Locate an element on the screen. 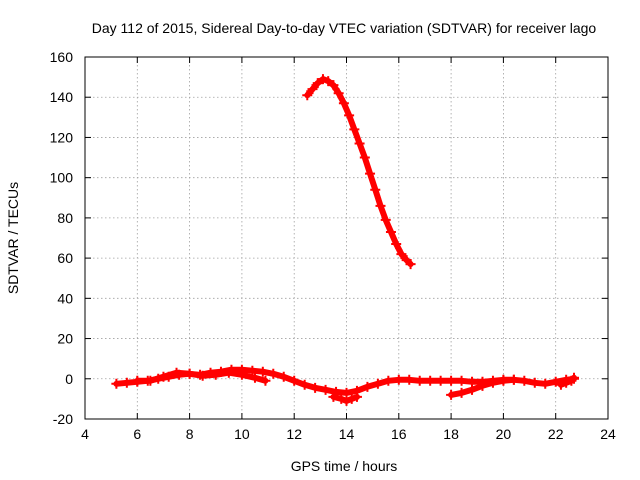 The width and height of the screenshot is (640, 480). x-axis-label: GPS time / hours is located at coordinates (344, 466).